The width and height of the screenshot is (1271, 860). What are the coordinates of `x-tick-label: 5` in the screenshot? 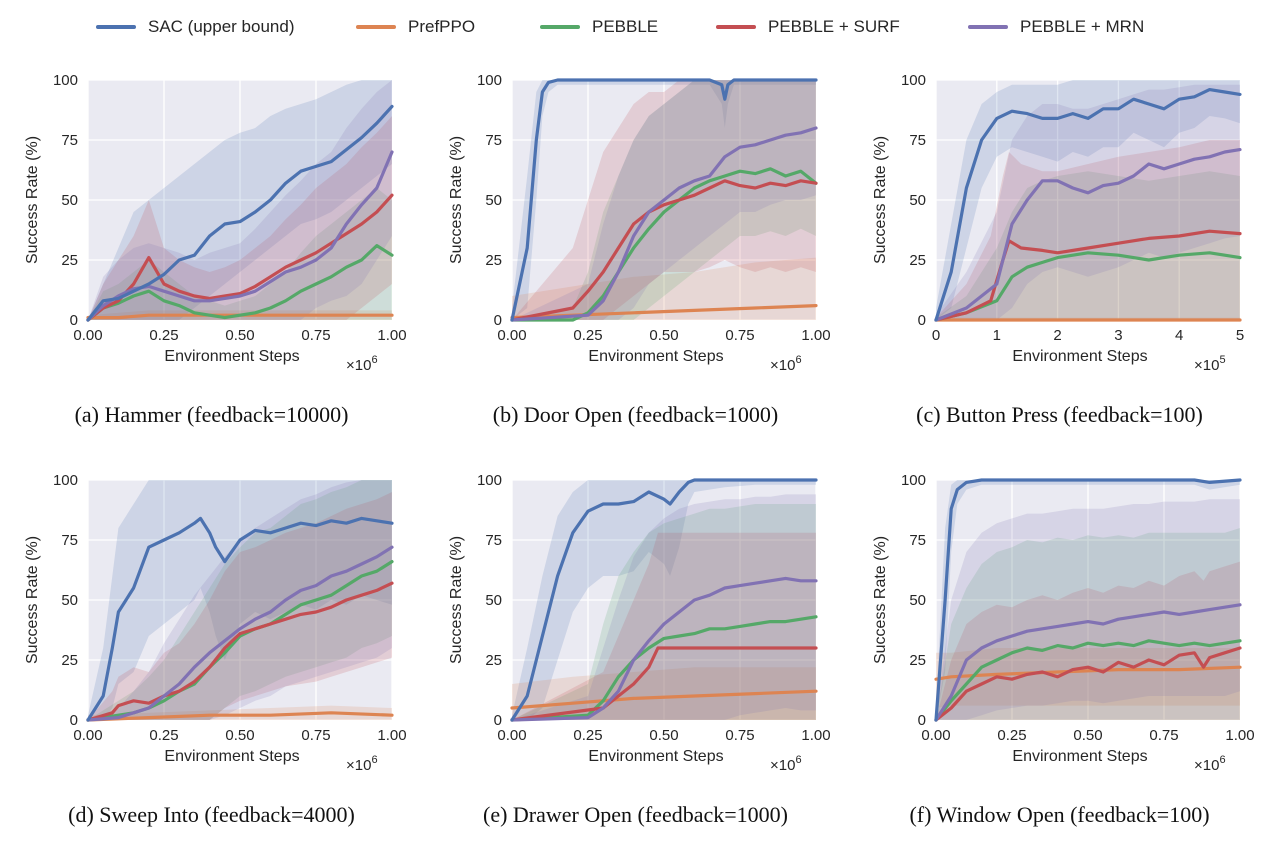 It's located at (1240, 335).